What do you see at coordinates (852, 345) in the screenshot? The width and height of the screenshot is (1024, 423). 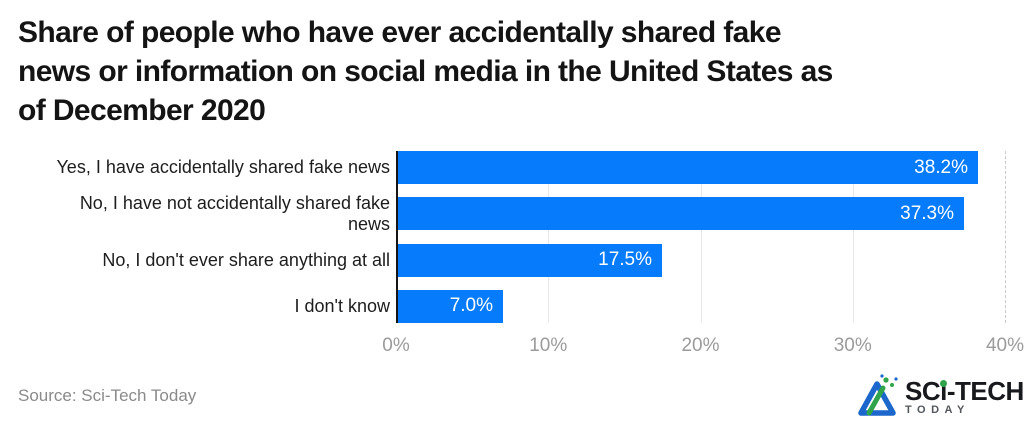 I see `x-tick-label-30: 30%` at bounding box center [852, 345].